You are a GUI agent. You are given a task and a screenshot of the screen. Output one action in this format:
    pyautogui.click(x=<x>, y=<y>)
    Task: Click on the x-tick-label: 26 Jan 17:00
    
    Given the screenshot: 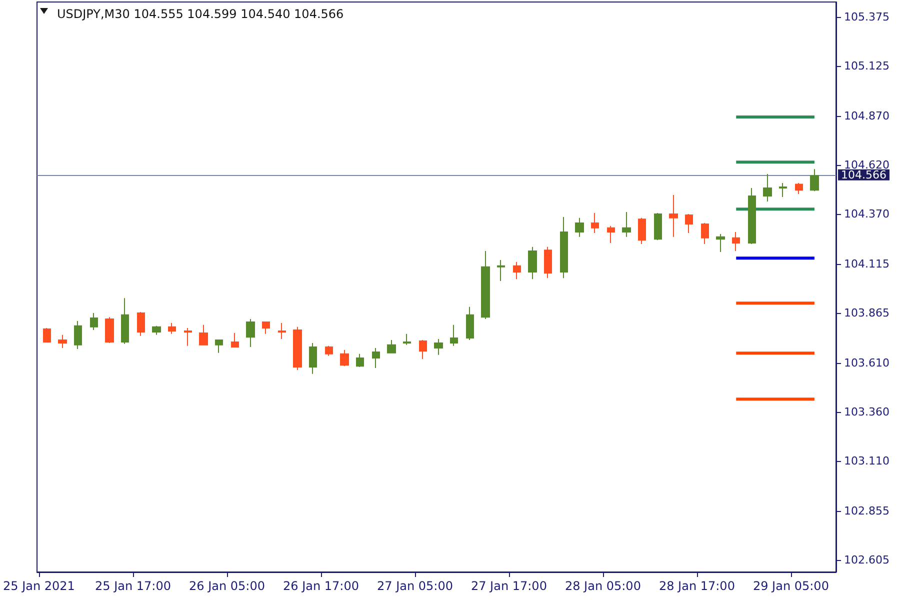 What is the action you would take?
    pyautogui.click(x=320, y=586)
    